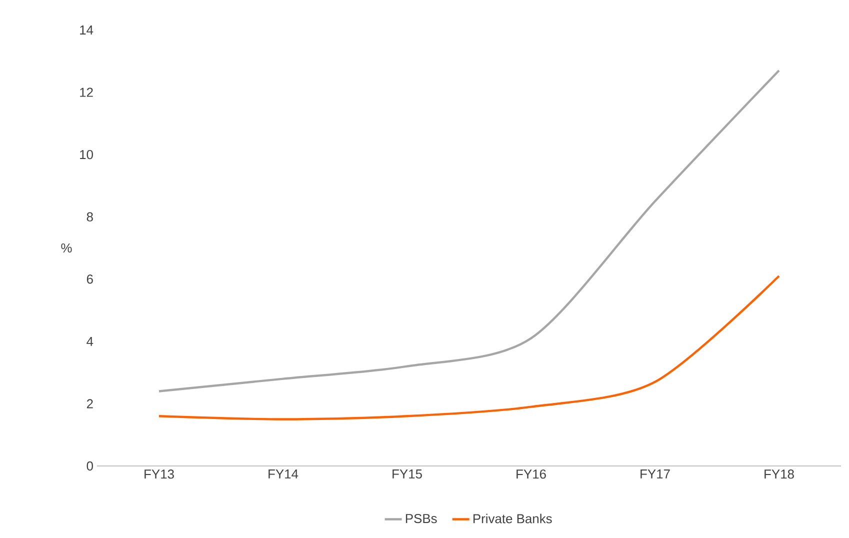  Describe the element at coordinates (779, 474) in the screenshot. I see `x-tick-label: FY18` at that location.